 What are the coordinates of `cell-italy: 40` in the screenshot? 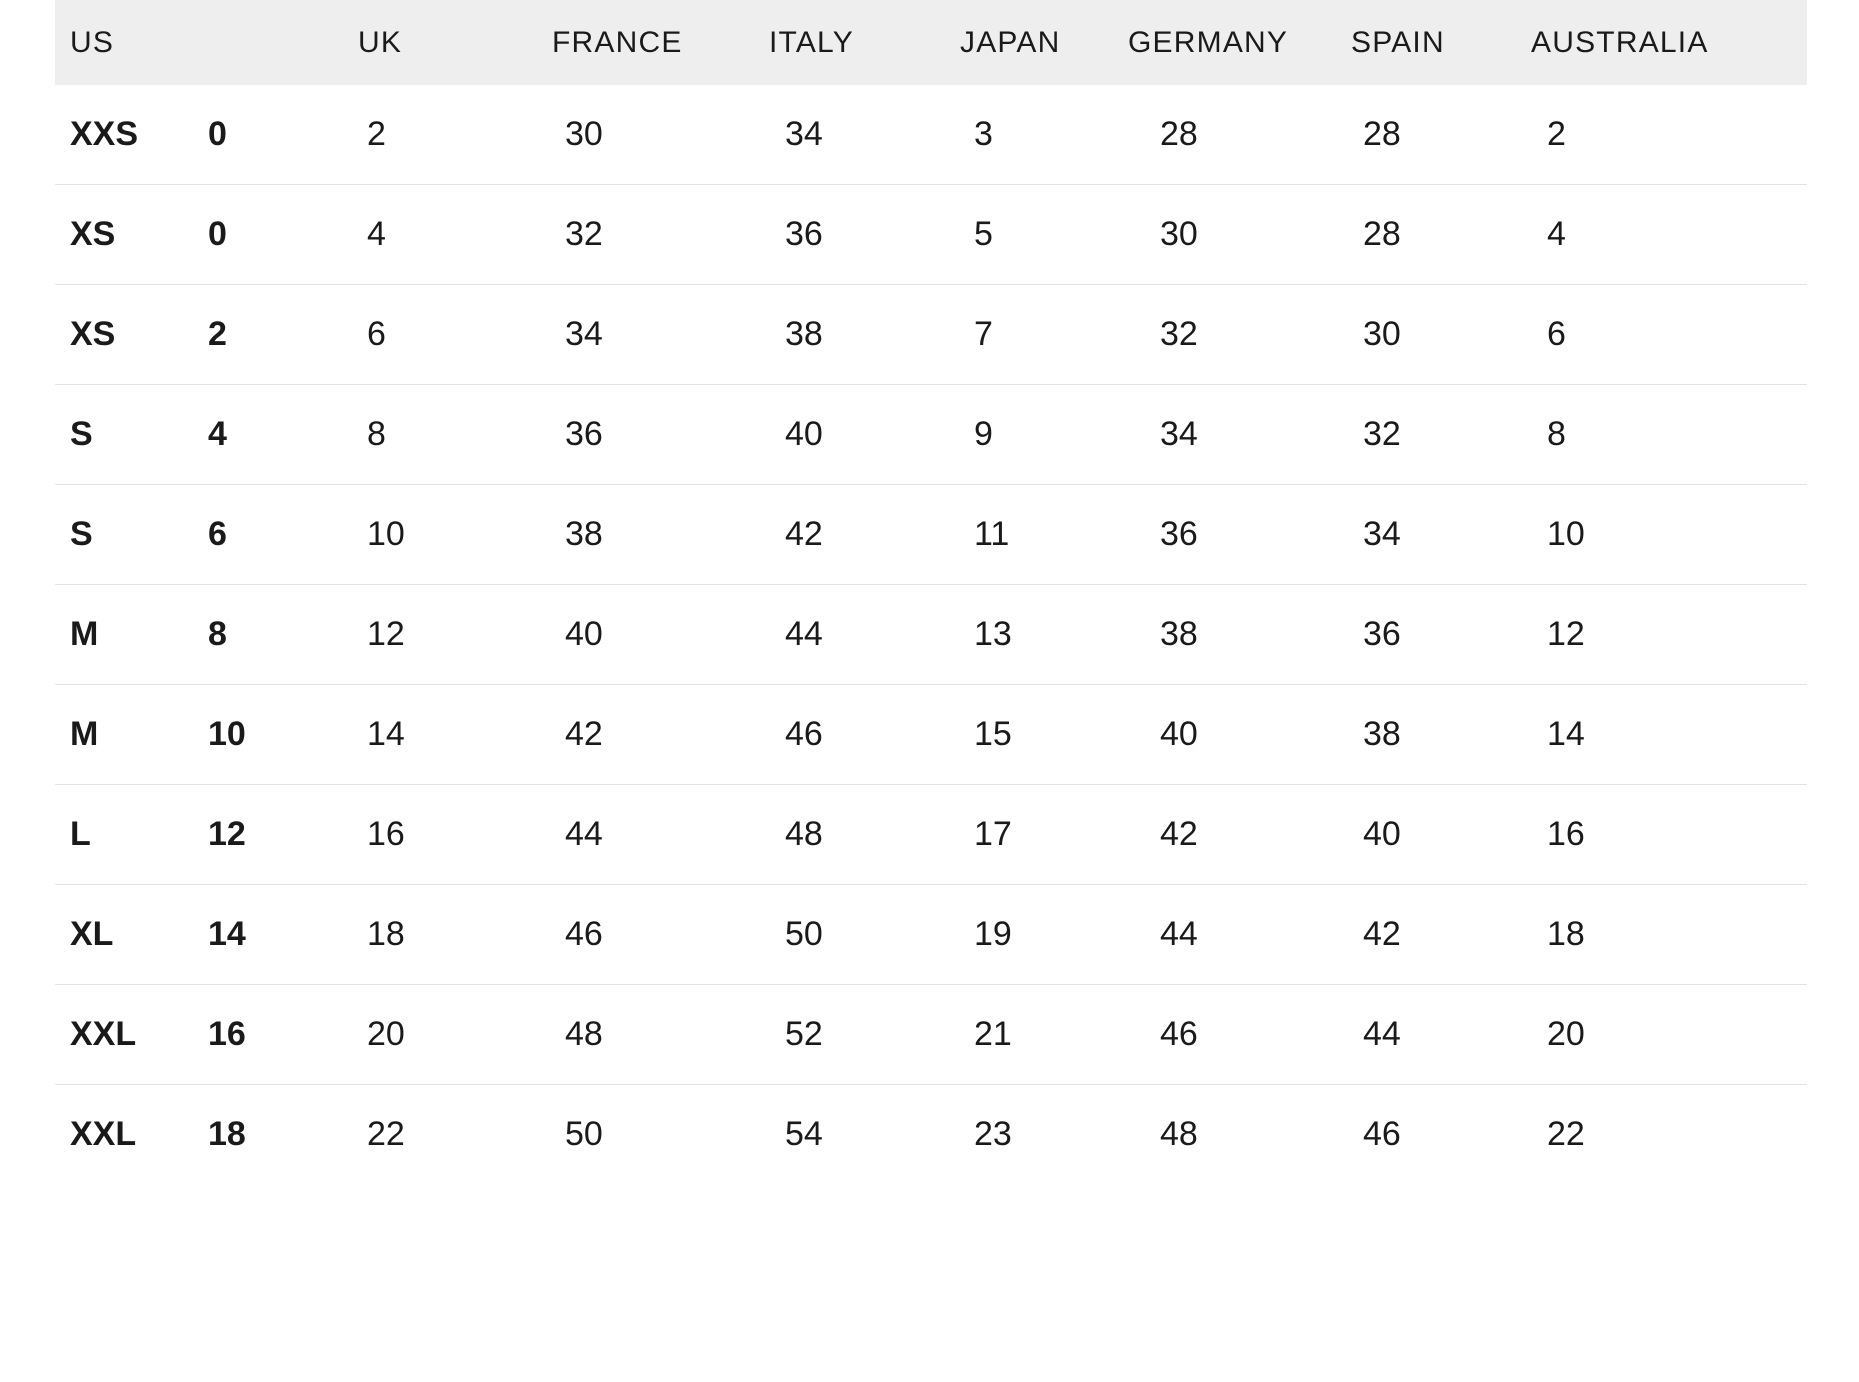 It's located at (804, 434).